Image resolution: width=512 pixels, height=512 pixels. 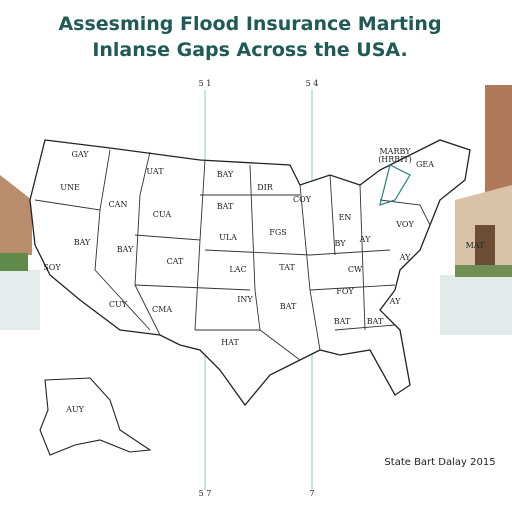 What do you see at coordinates (439, 462) in the screenshot?
I see `footer: State Bart Dalay 2015` at bounding box center [439, 462].